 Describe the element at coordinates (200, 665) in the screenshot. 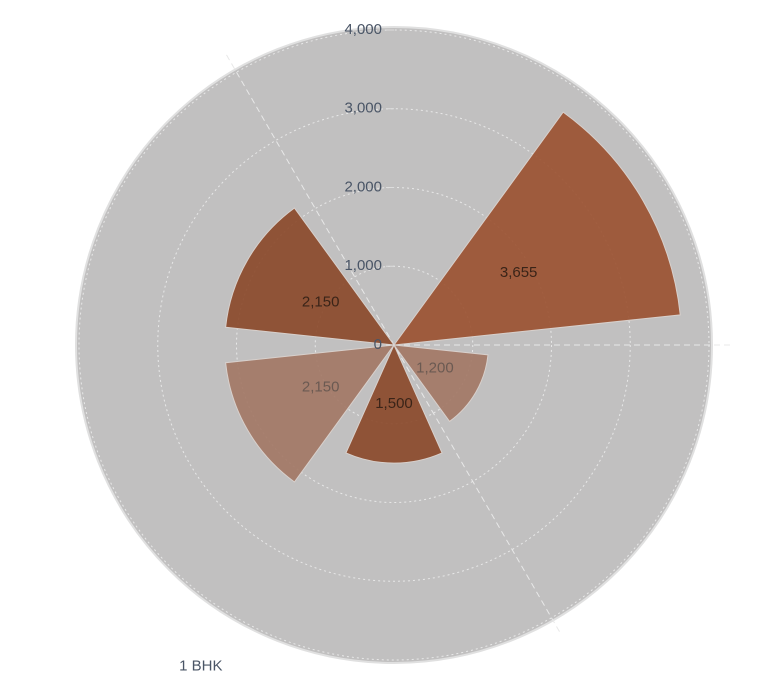

I see `category-label: 1 BHK` at that location.